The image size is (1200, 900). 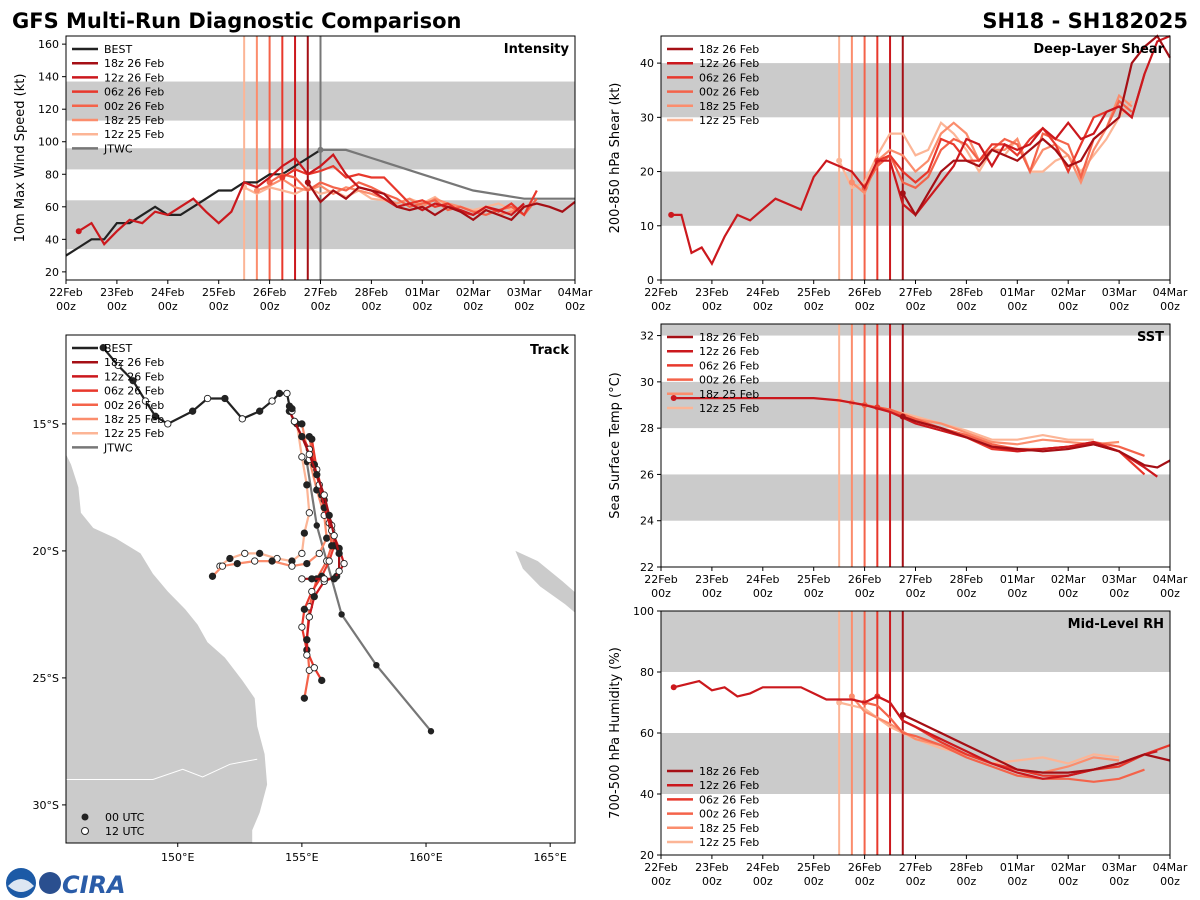 I want to click on y-tick-label: 140, so click(x=48, y=77).